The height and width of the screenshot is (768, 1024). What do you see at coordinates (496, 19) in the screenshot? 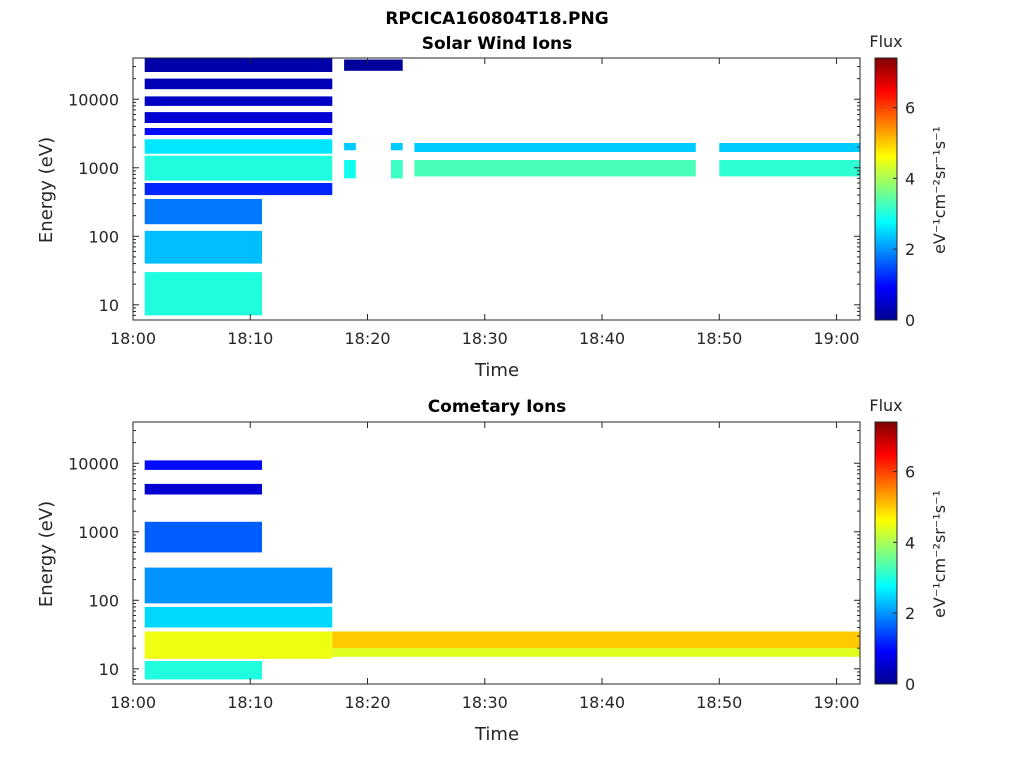
I see `figure-title: RPCICA160804T18.PNG` at bounding box center [496, 19].